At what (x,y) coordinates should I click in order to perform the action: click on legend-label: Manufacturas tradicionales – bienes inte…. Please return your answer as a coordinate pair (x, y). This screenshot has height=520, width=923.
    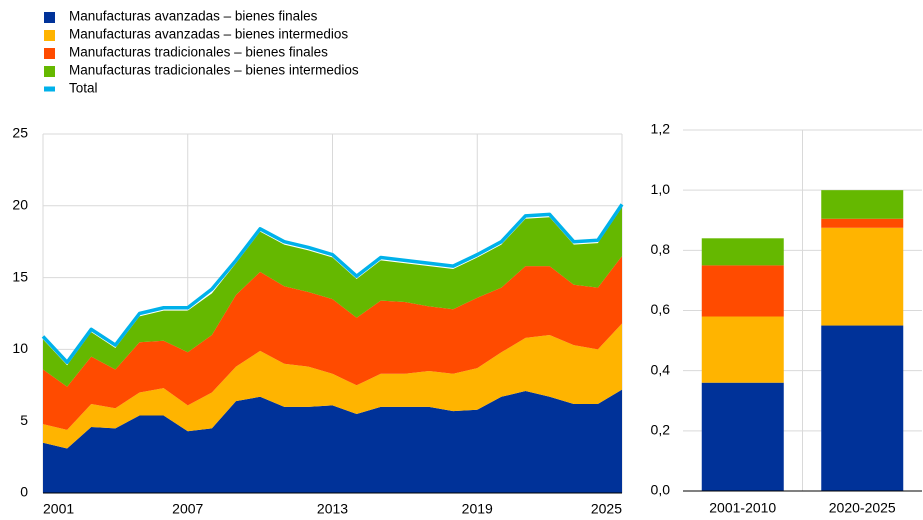
    Looking at the image, I should click on (214, 70).